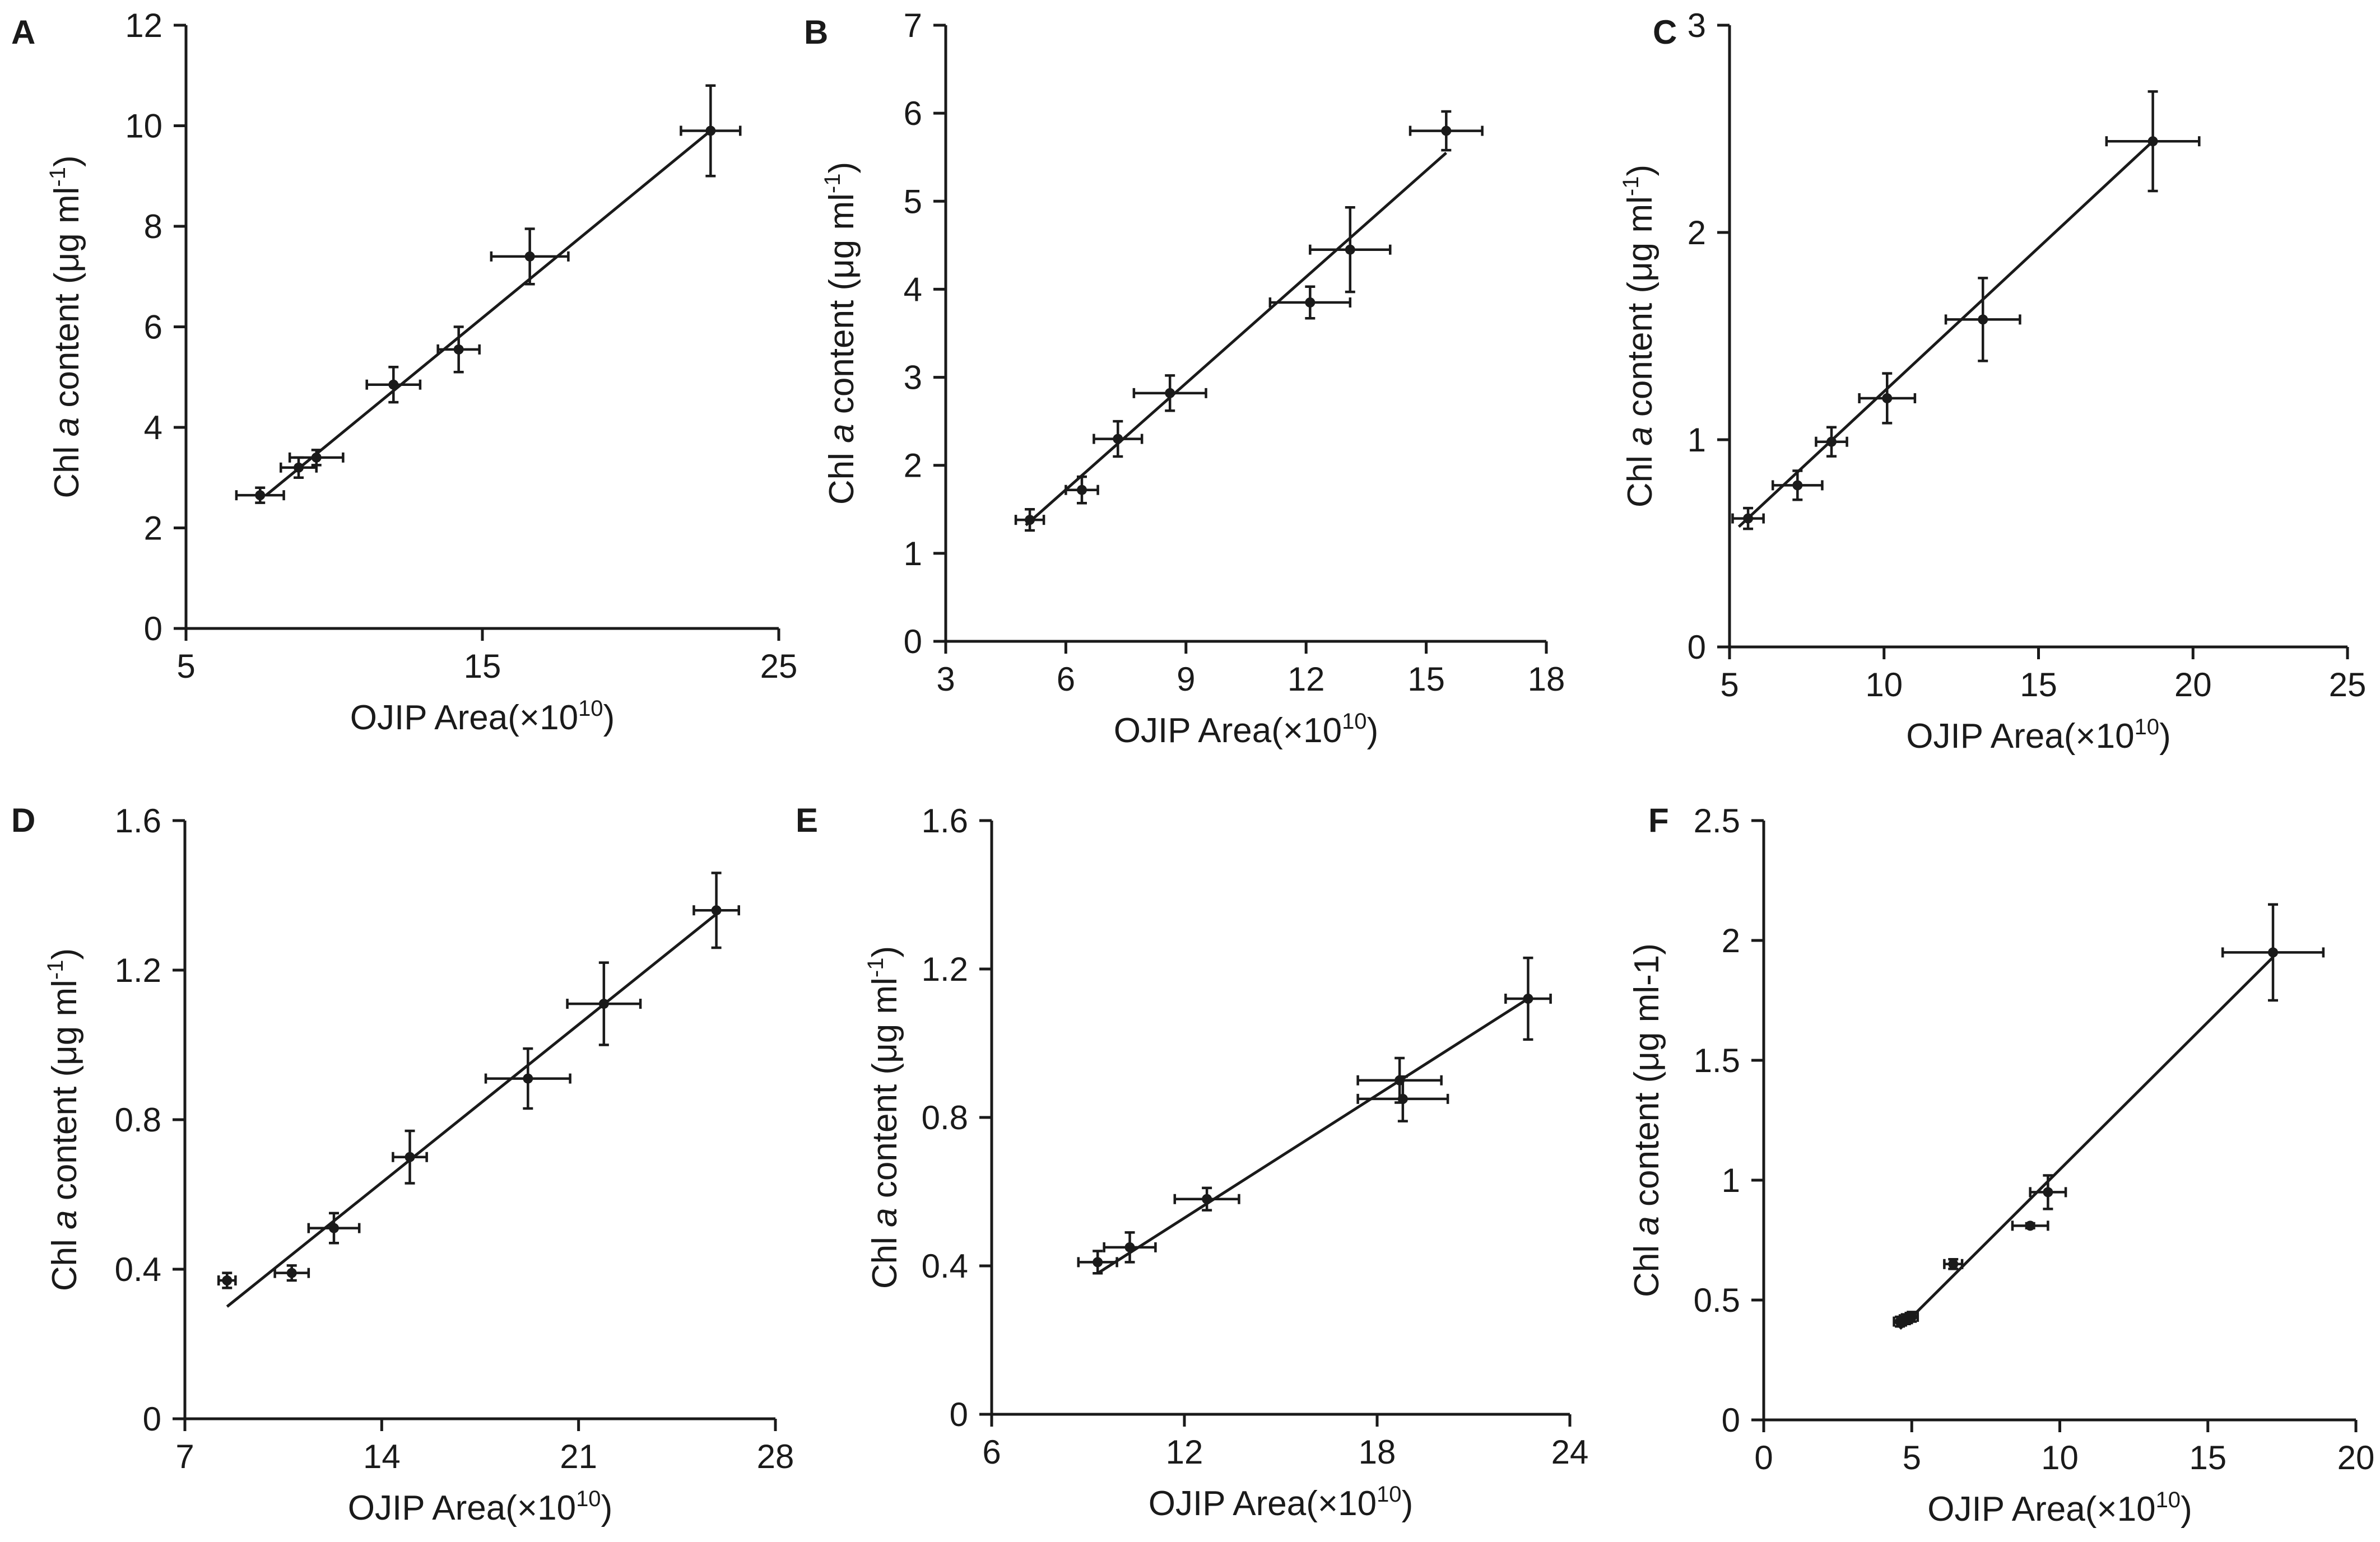  I want to click on x-tick-label: 18, so click(1546, 679).